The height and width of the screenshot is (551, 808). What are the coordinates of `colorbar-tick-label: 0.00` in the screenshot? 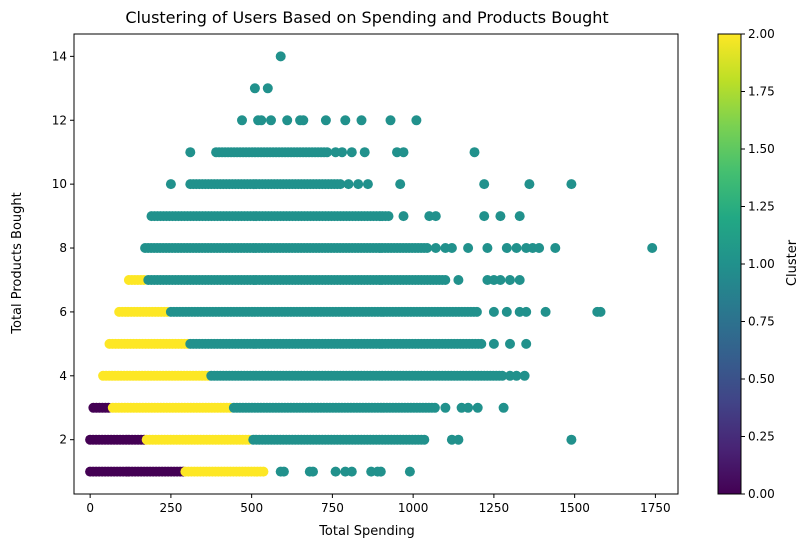 It's located at (761, 494).